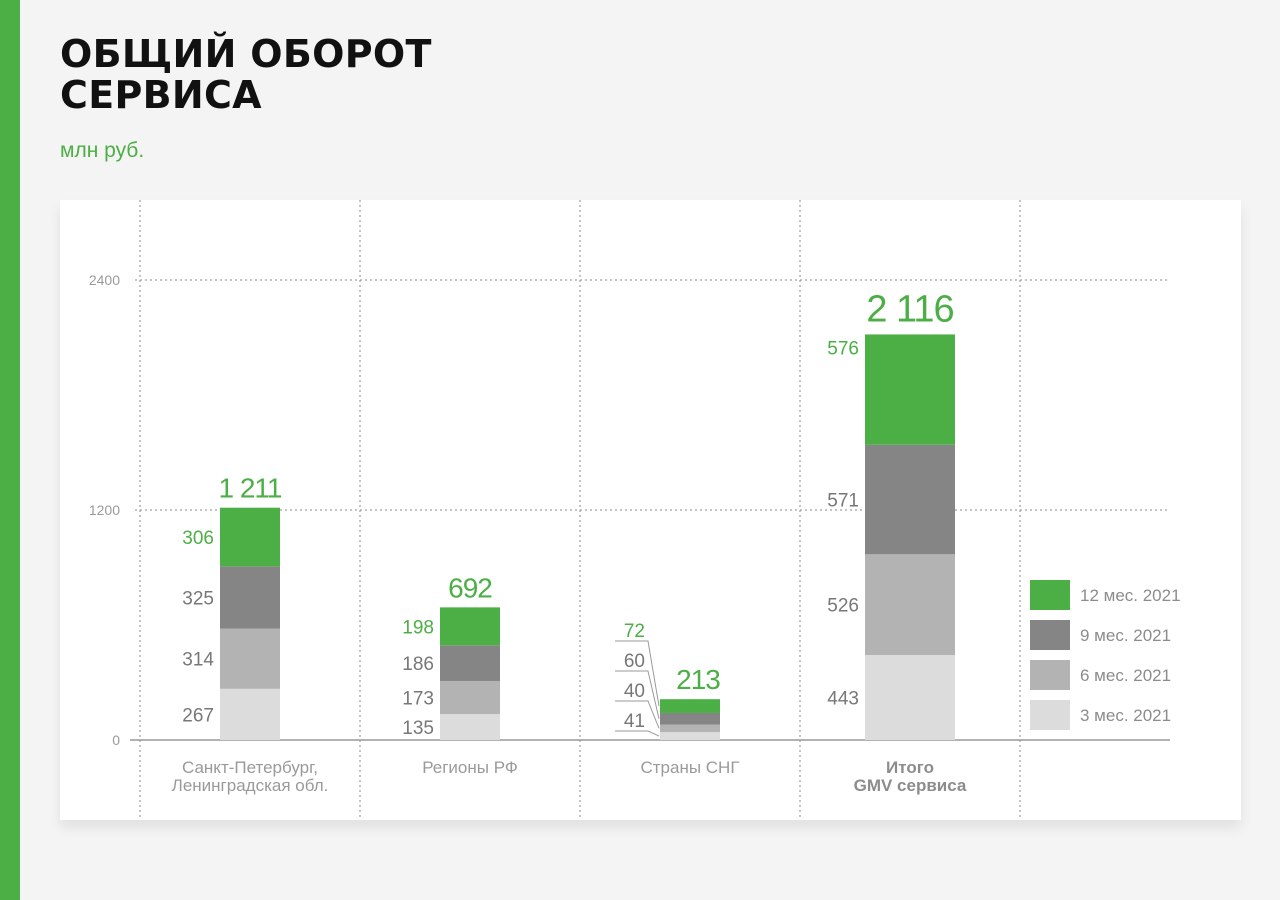  What do you see at coordinates (689, 767) in the screenshot?
I see `category-label: Страны СНГ` at bounding box center [689, 767].